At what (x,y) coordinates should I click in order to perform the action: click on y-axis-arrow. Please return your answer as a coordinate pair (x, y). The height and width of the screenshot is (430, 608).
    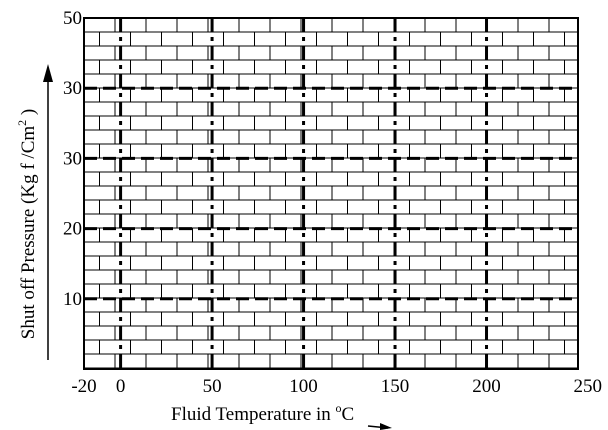
    Looking at the image, I should click on (48, 212).